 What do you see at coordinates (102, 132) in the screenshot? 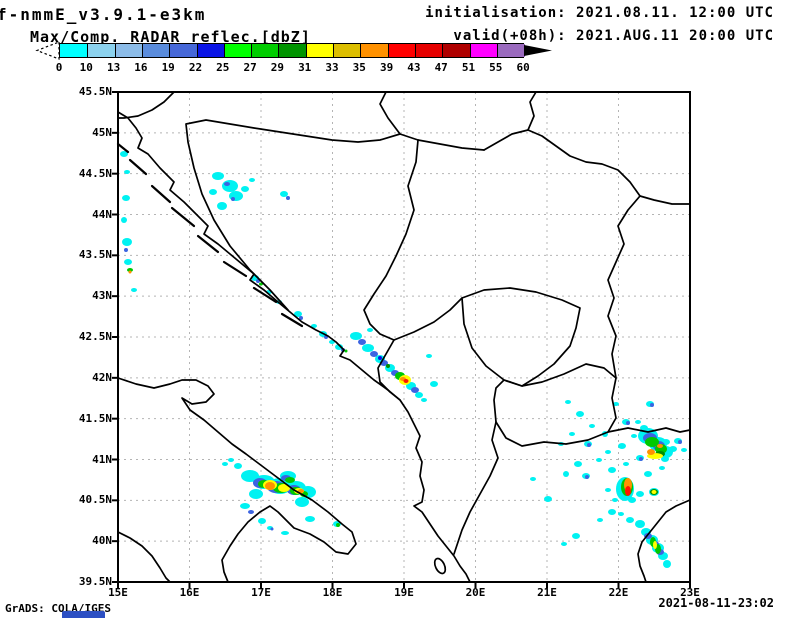
I see `lat-axis-label: 45N` at bounding box center [102, 132].